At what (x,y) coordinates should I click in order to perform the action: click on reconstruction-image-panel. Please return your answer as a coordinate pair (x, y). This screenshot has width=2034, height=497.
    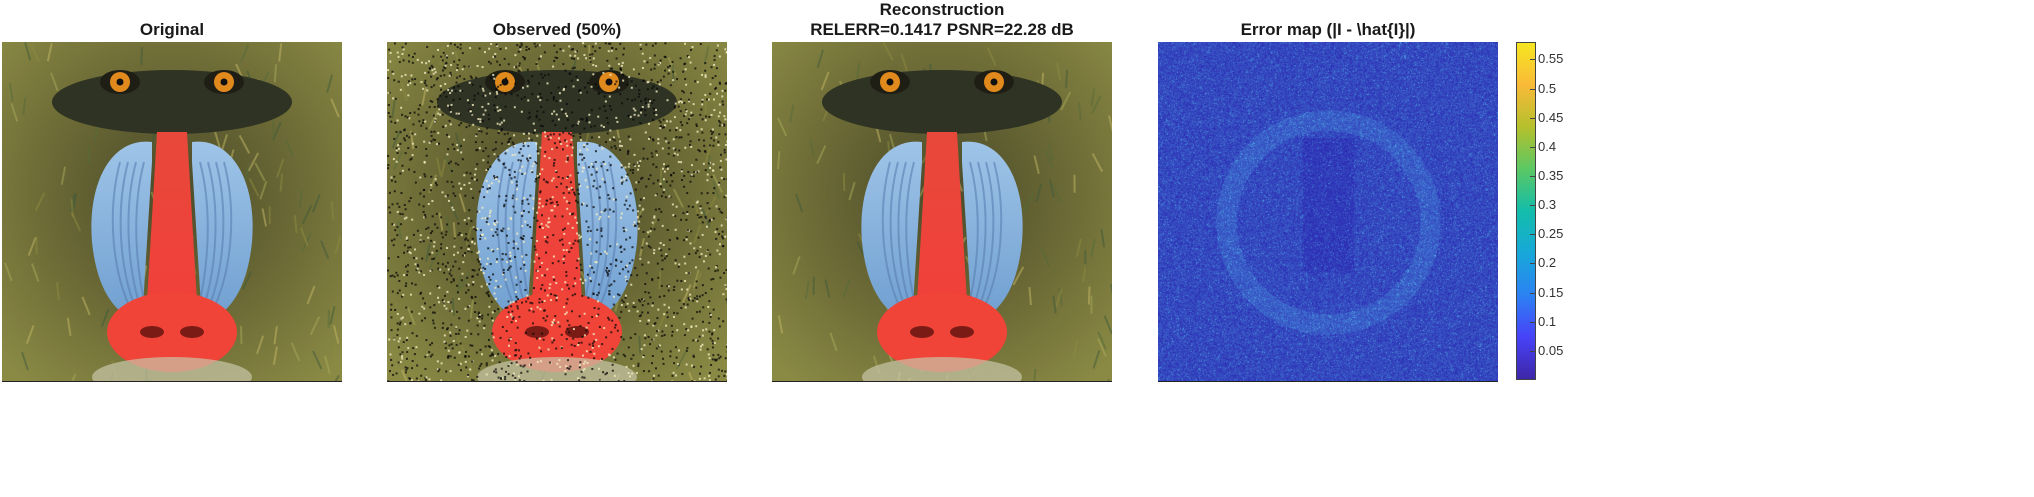
    Looking at the image, I should click on (942, 212).